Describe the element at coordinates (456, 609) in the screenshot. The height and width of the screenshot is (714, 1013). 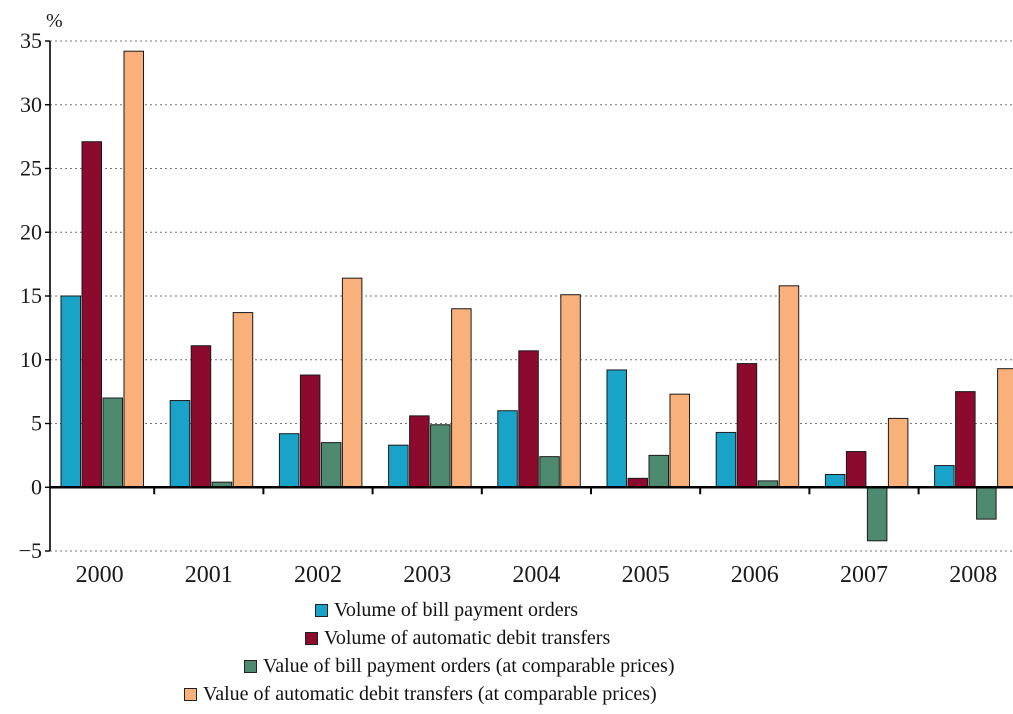
I see `legend-label-0: Volume of bill payment orders` at that location.